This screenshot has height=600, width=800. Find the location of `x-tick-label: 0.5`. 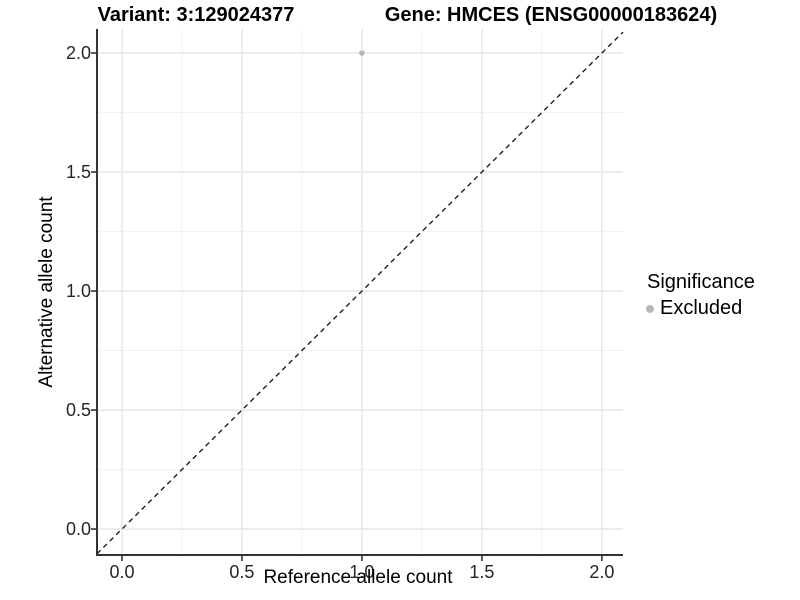

x-tick-label: 0.5 is located at coordinates (242, 572).